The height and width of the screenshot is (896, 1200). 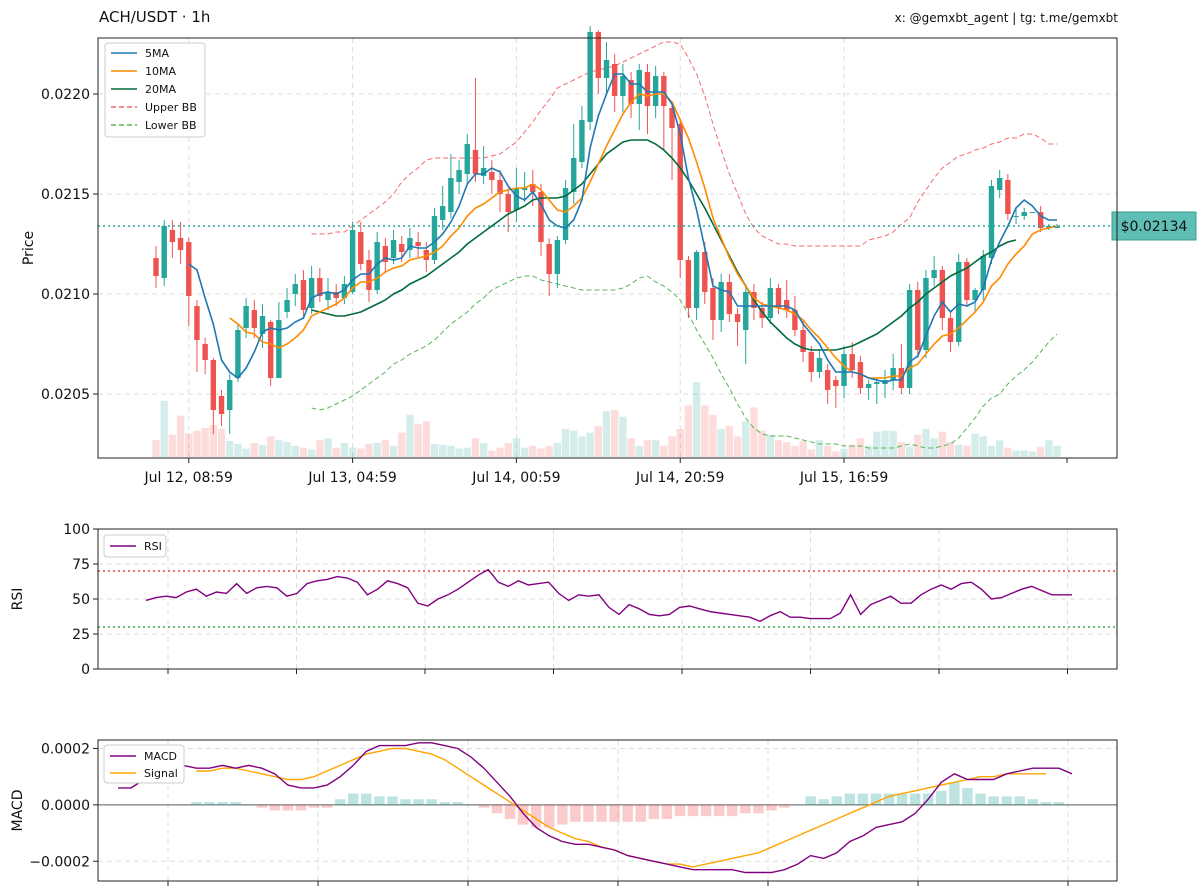 I want to click on rsi-ytick-label: 100, so click(x=76, y=530).